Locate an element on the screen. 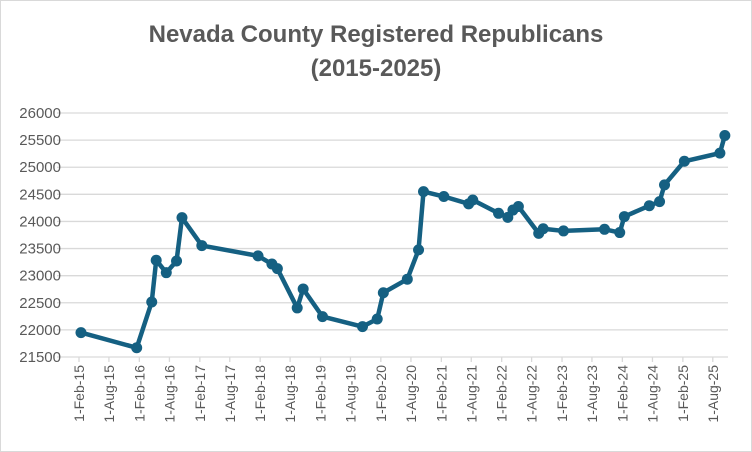 The height and width of the screenshot is (452, 752). x-tick-label: 1-Aug-25 is located at coordinates (713, 394).